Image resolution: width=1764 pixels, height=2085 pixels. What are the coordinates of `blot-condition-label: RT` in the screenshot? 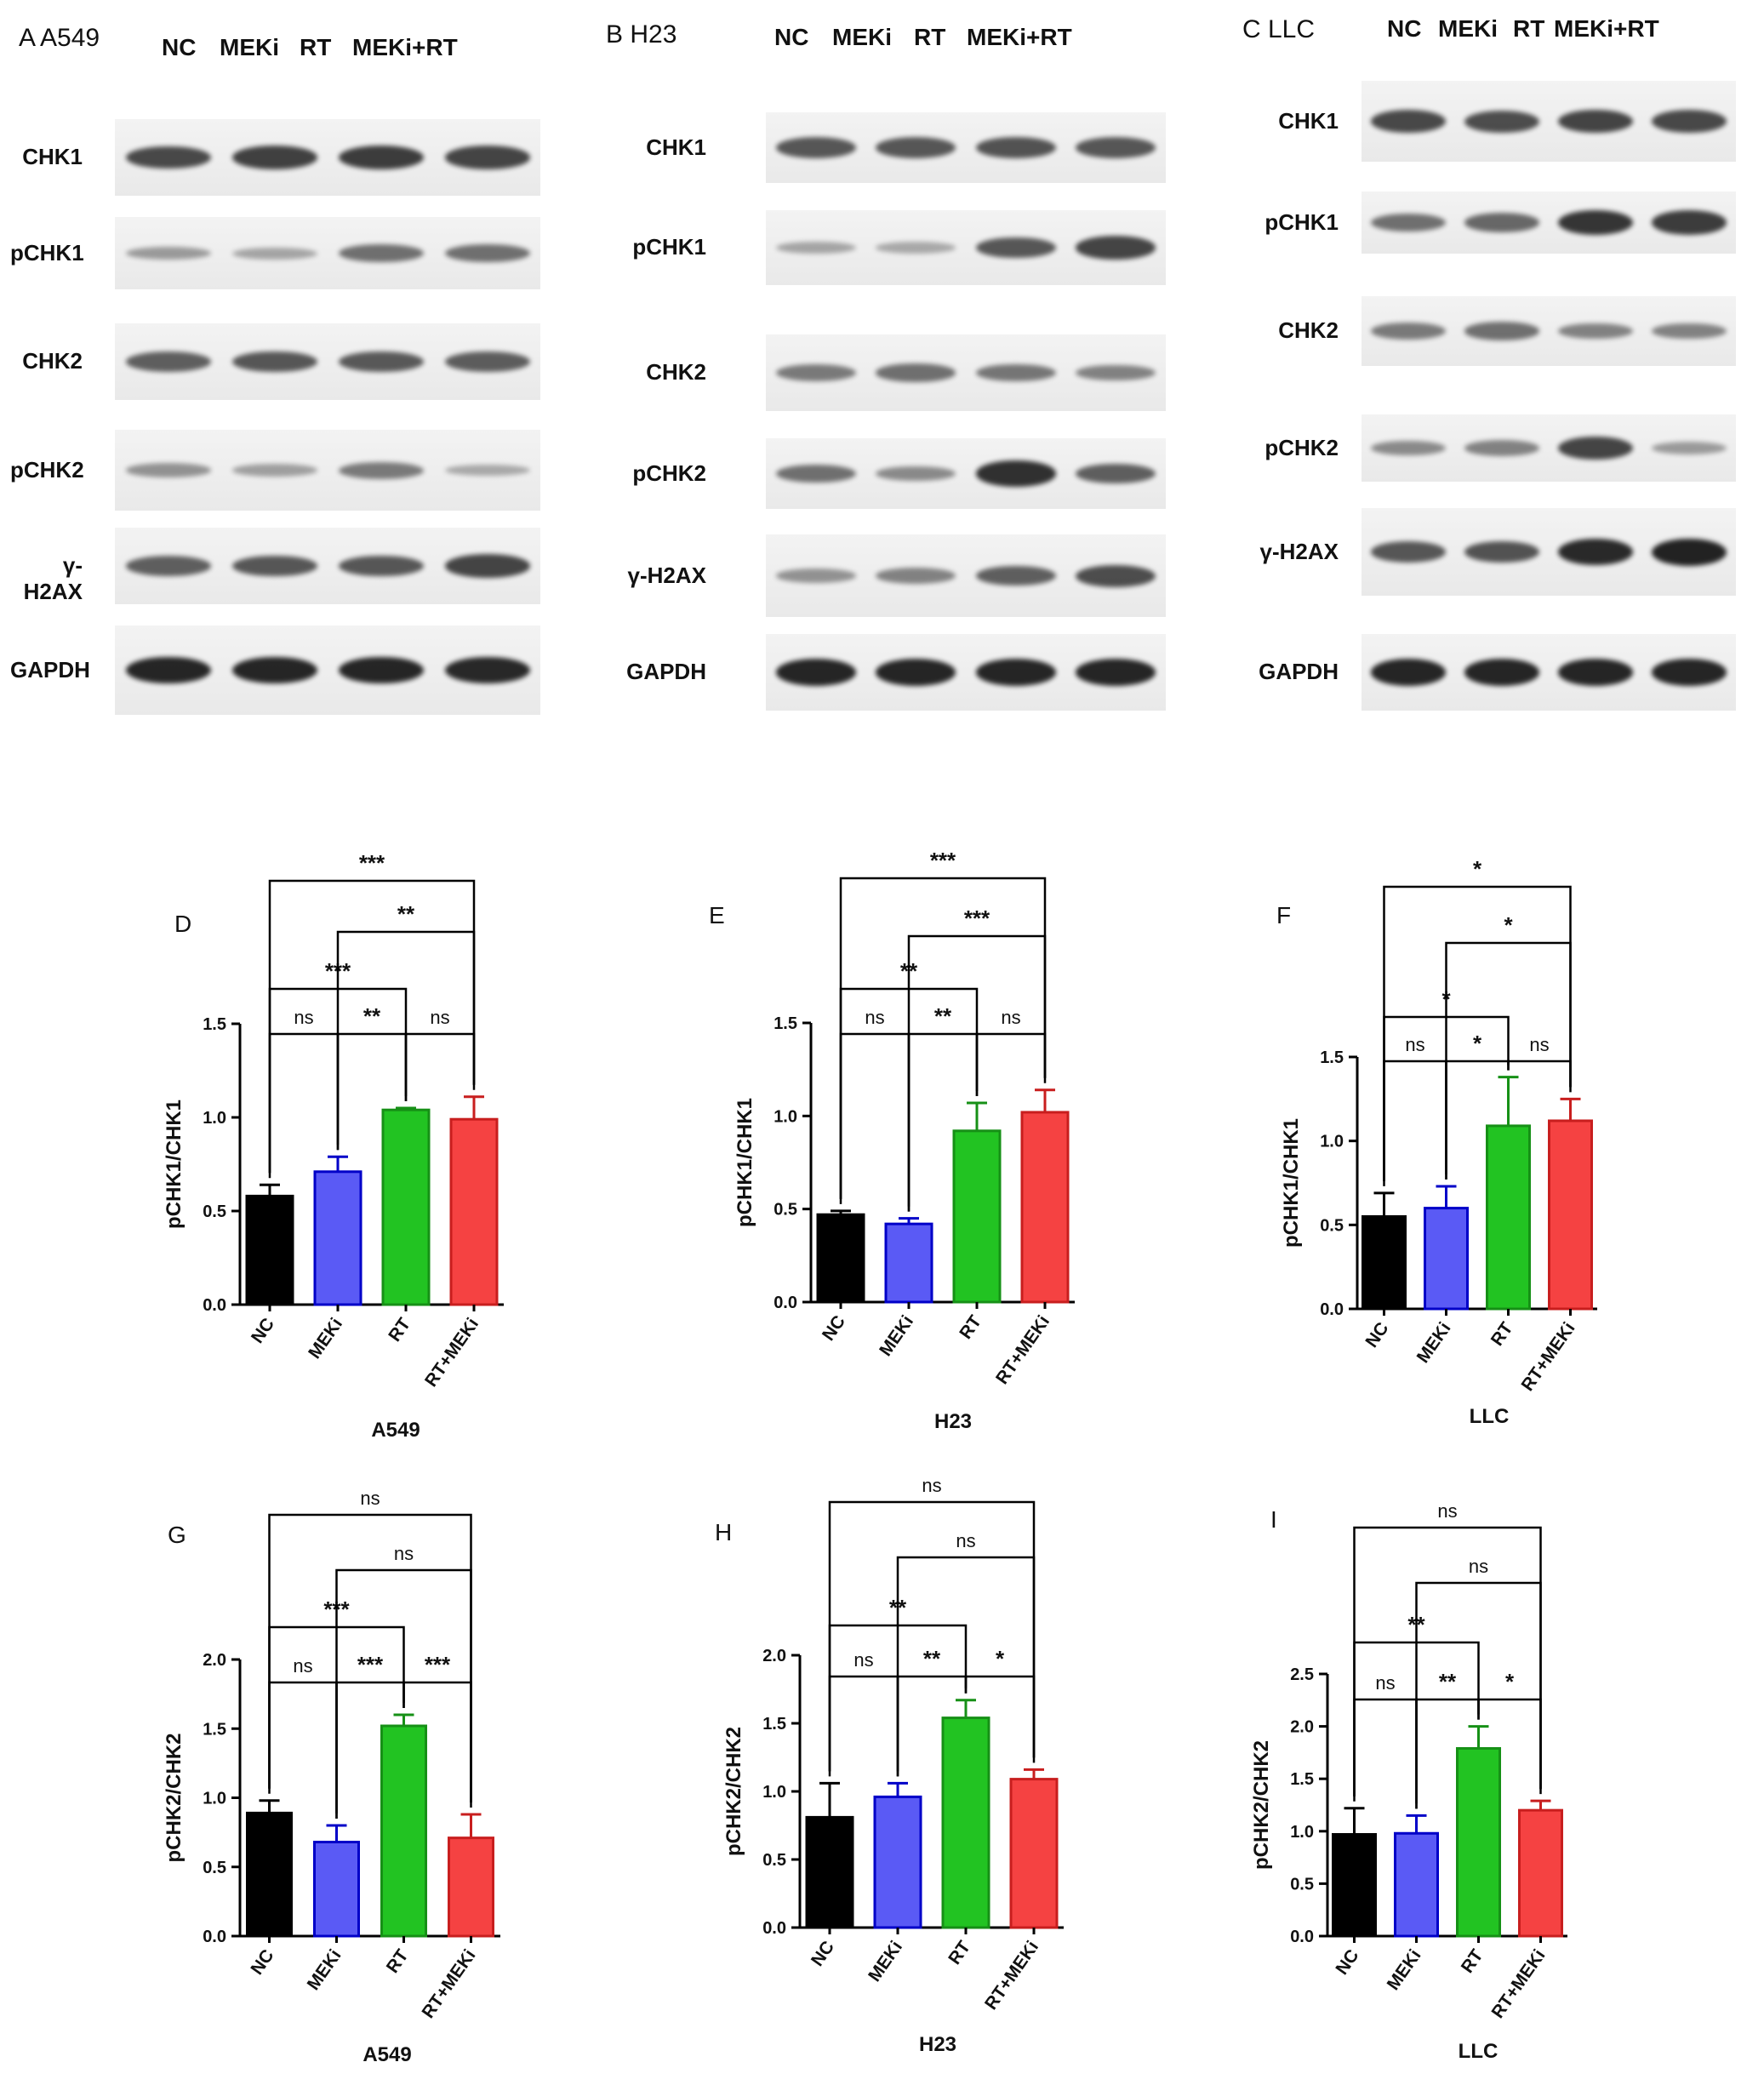 It's located at (316, 47).